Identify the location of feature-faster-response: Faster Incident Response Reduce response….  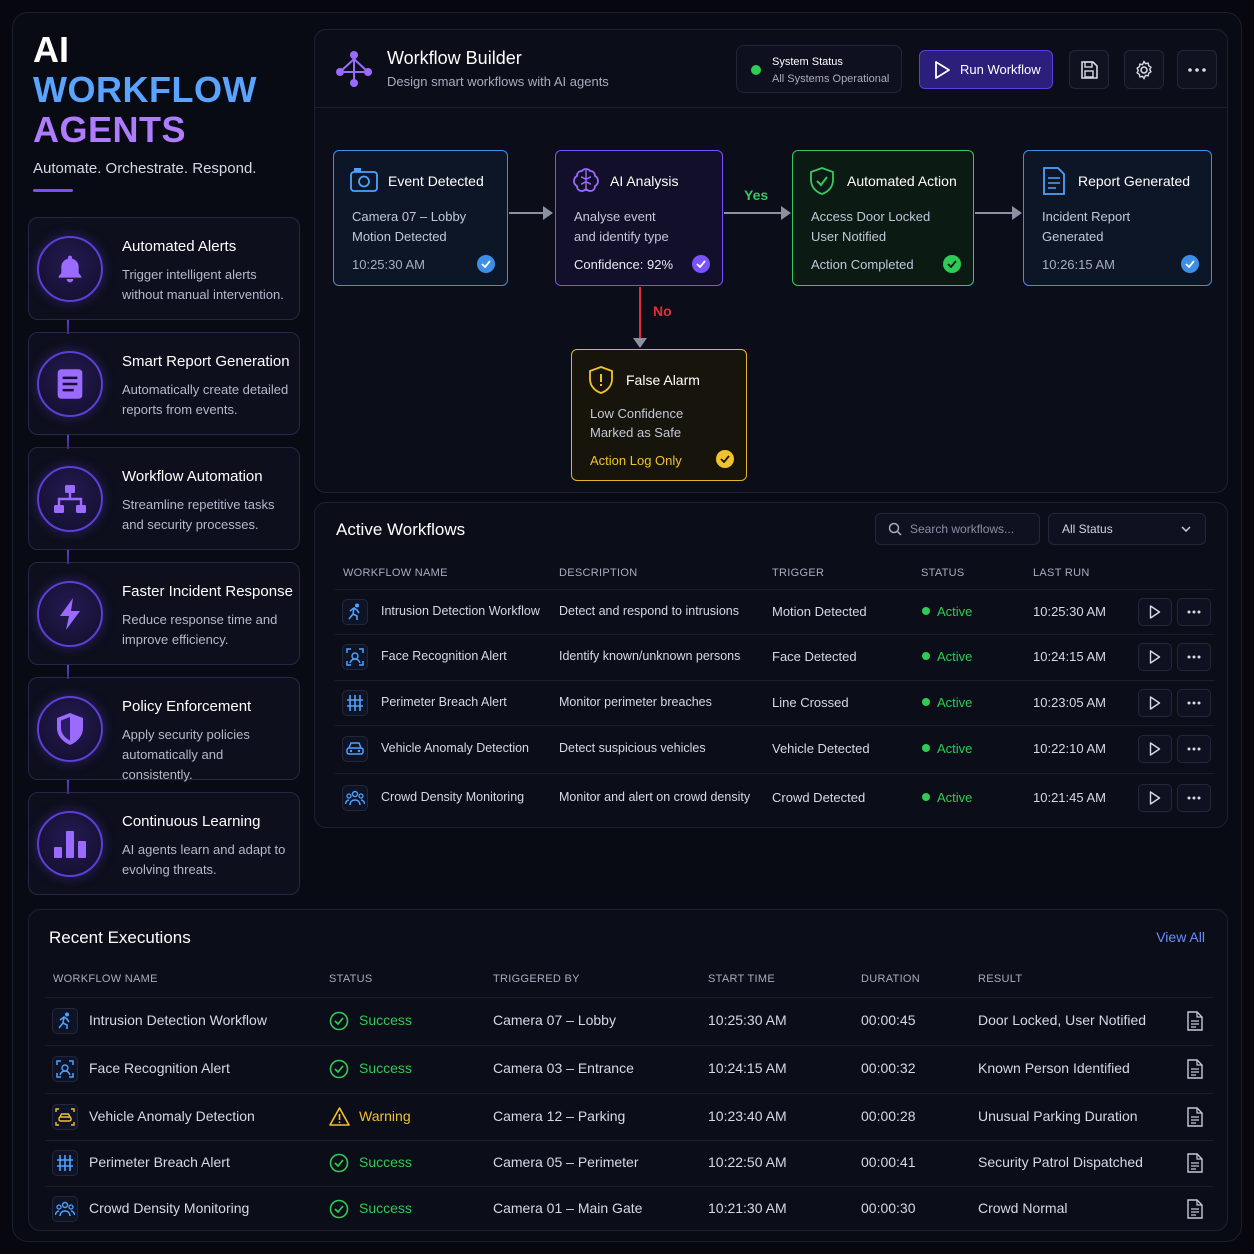
(164, 613).